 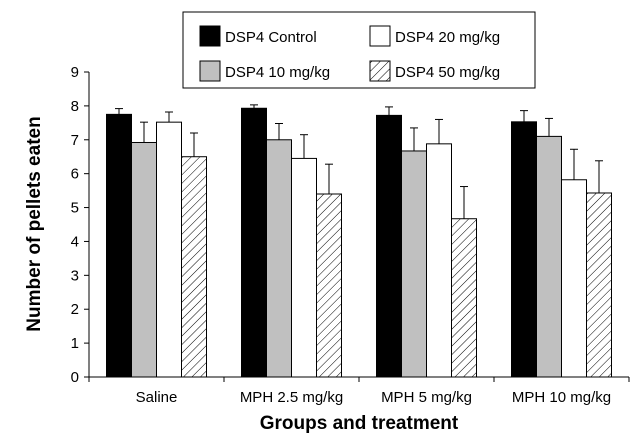 What do you see at coordinates (75, 72) in the screenshot?
I see `y-tick-label: 9` at bounding box center [75, 72].